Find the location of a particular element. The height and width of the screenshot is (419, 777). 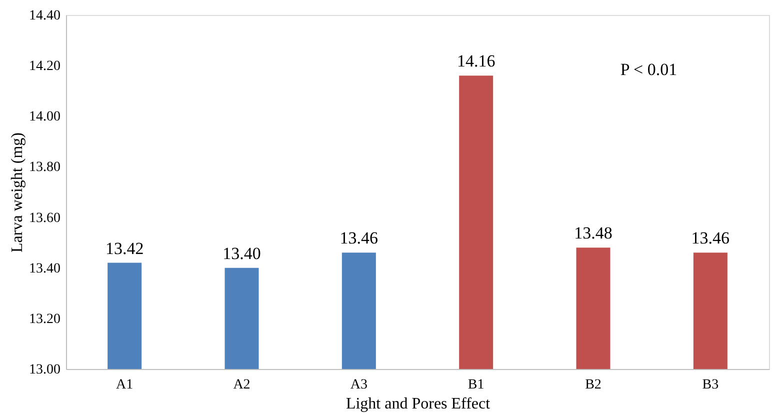

annotation: P < 0.01 is located at coordinates (649, 69).